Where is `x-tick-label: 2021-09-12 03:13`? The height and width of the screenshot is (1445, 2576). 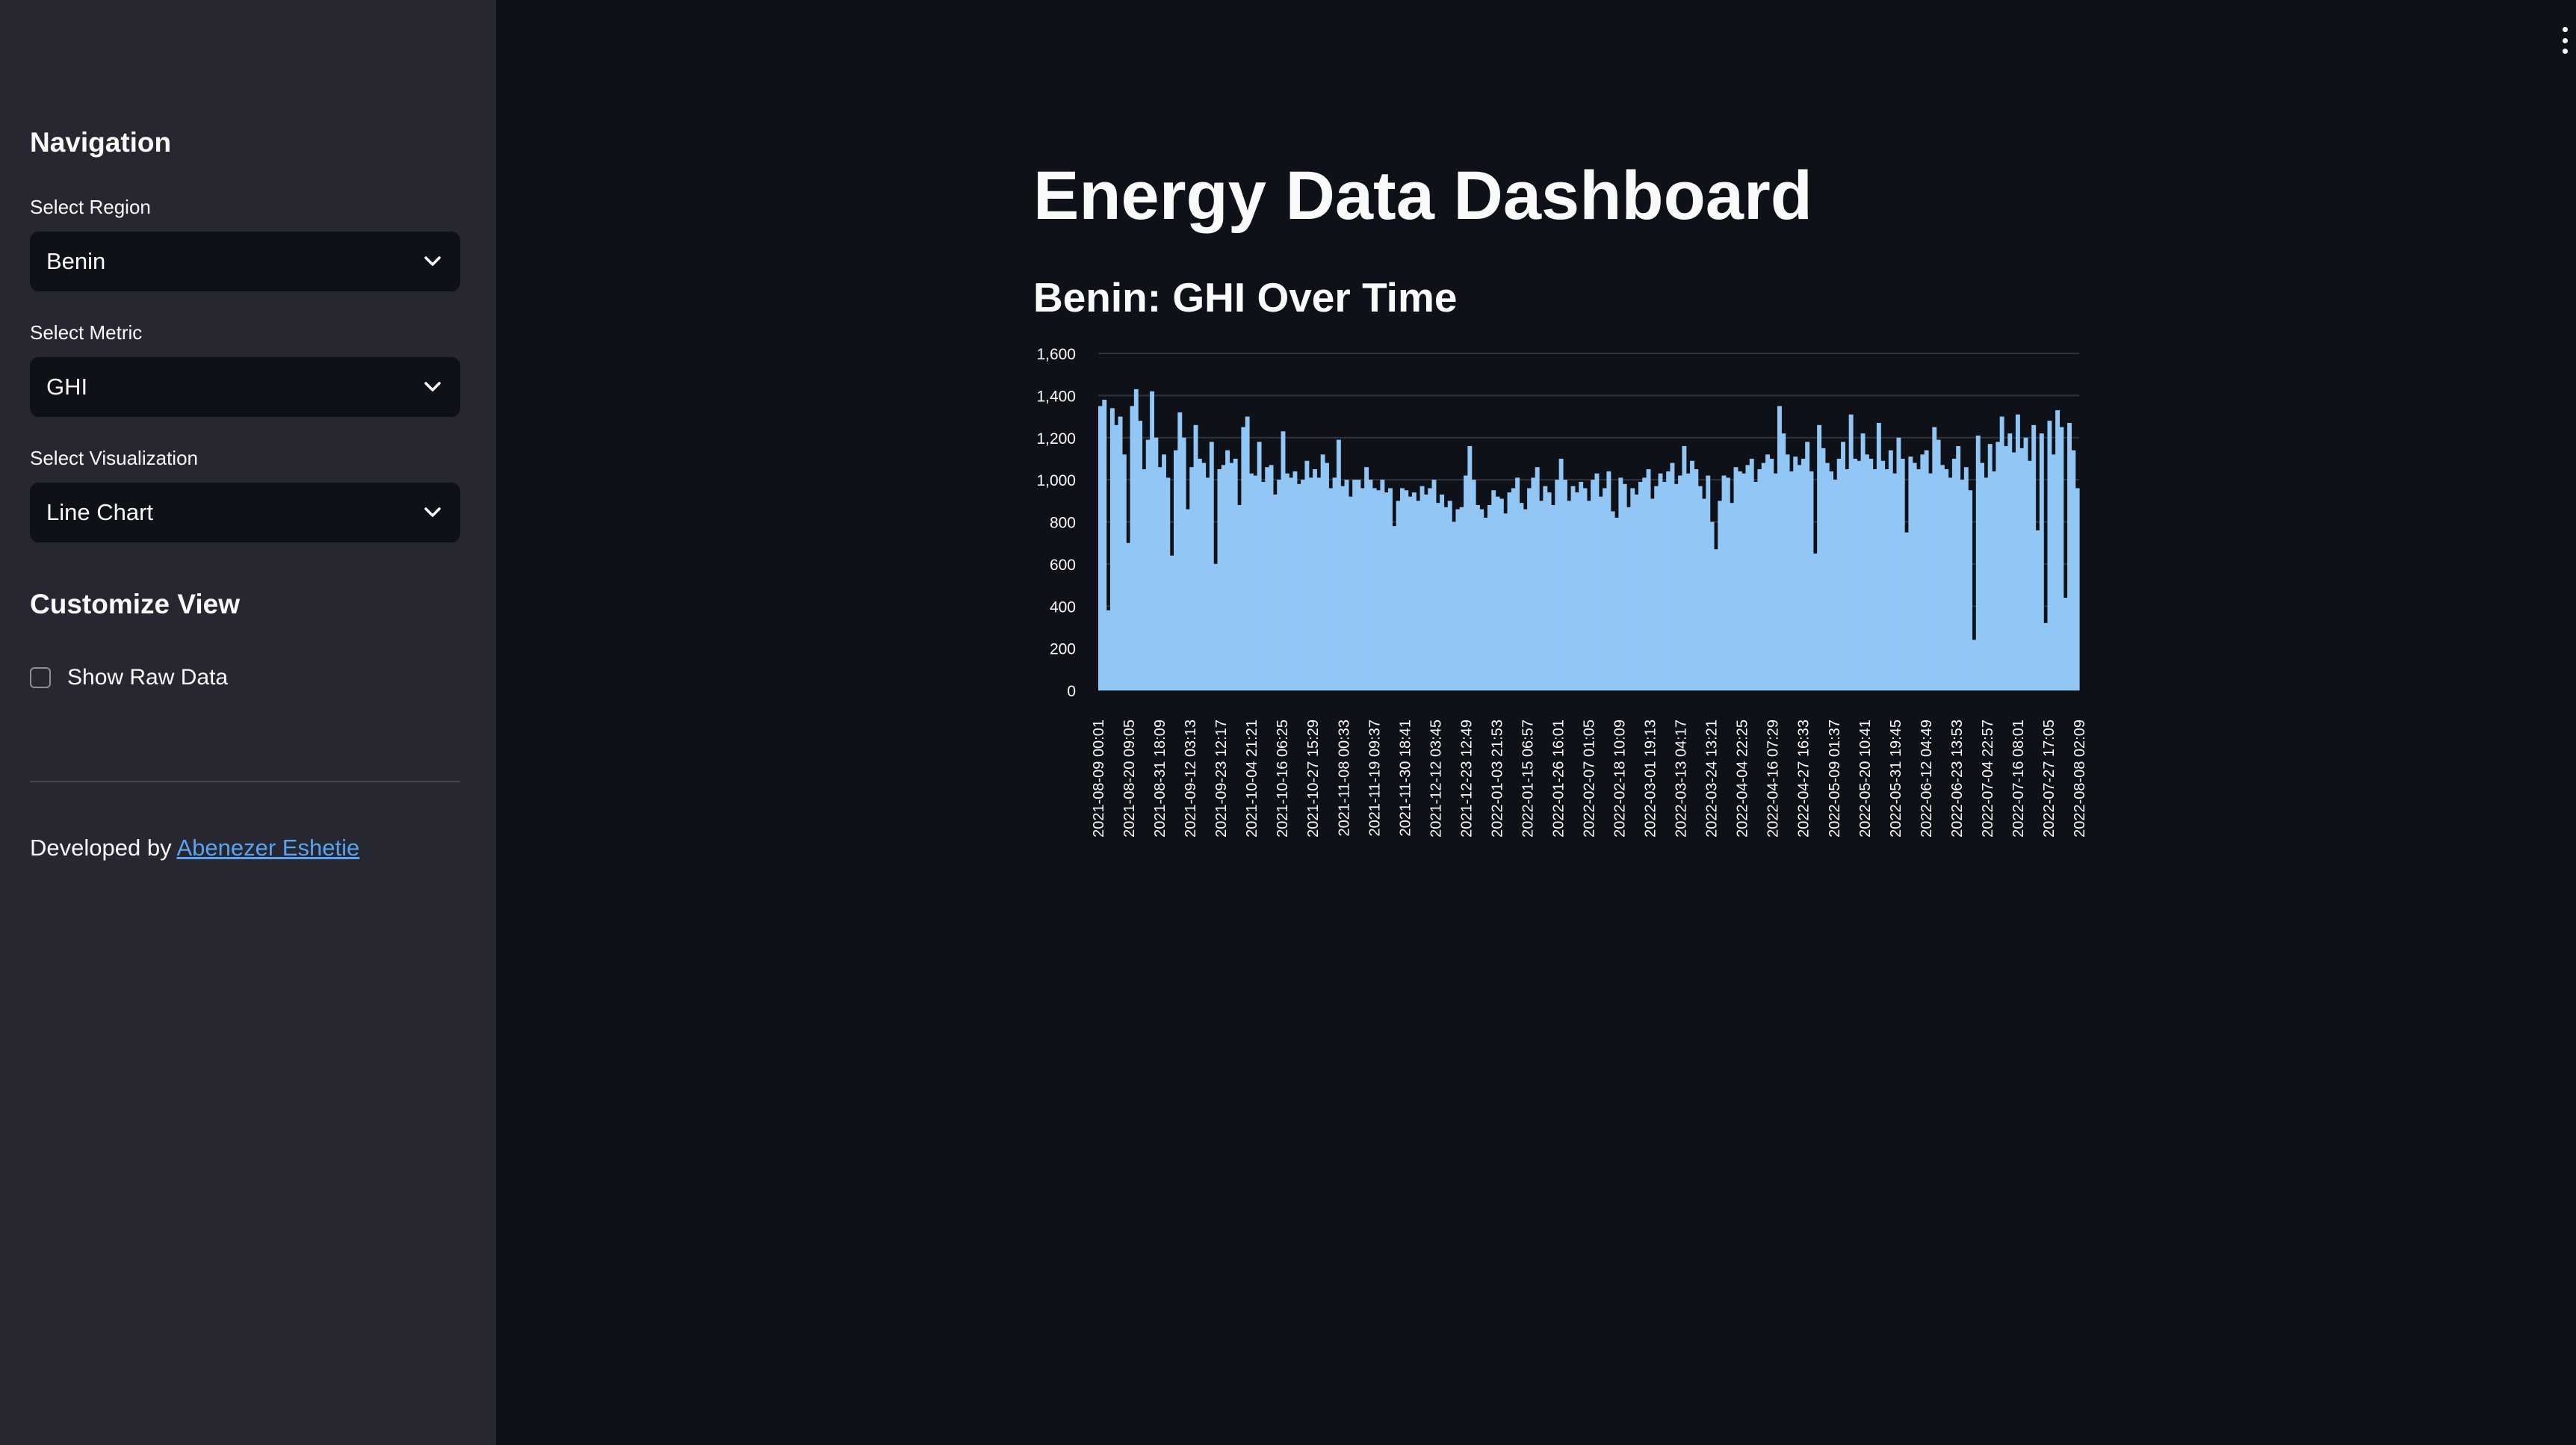
x-tick-label: 2021-09-12 03:13 is located at coordinates (1191, 779).